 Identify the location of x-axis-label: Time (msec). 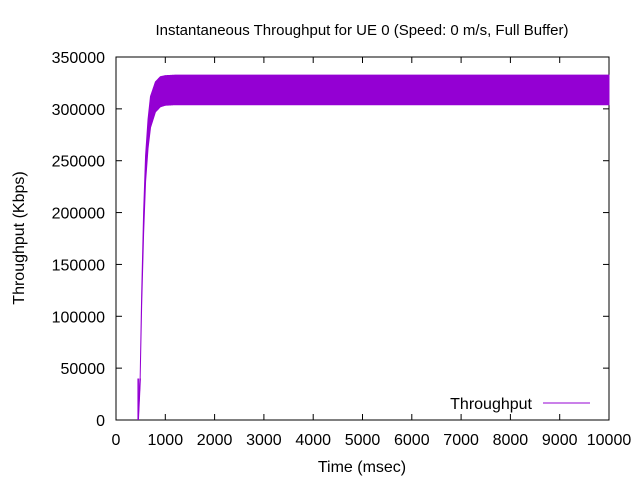
(362, 467).